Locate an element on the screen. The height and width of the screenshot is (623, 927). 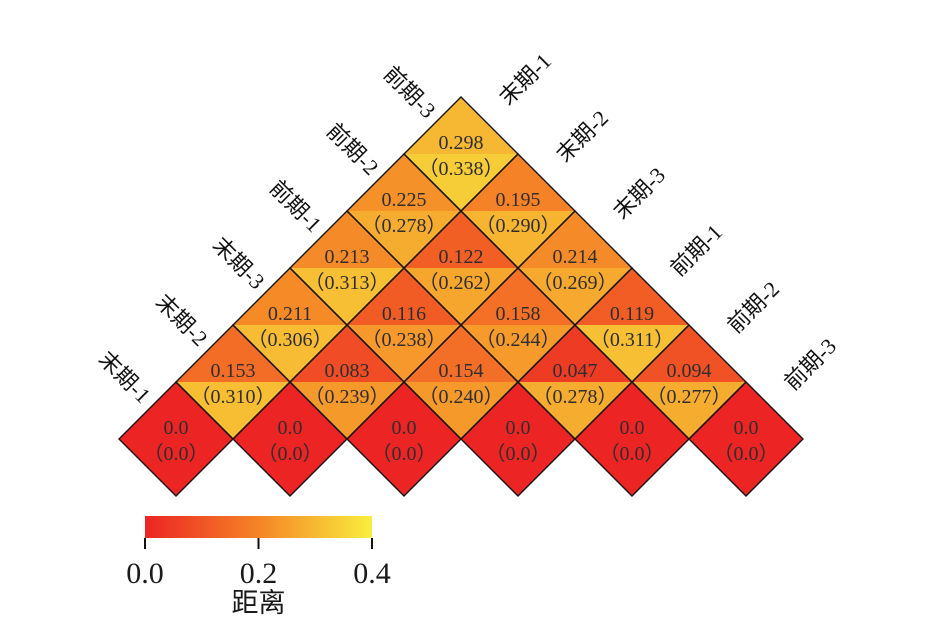
cell-alt-value: （0.310） is located at coordinates (233, 396).